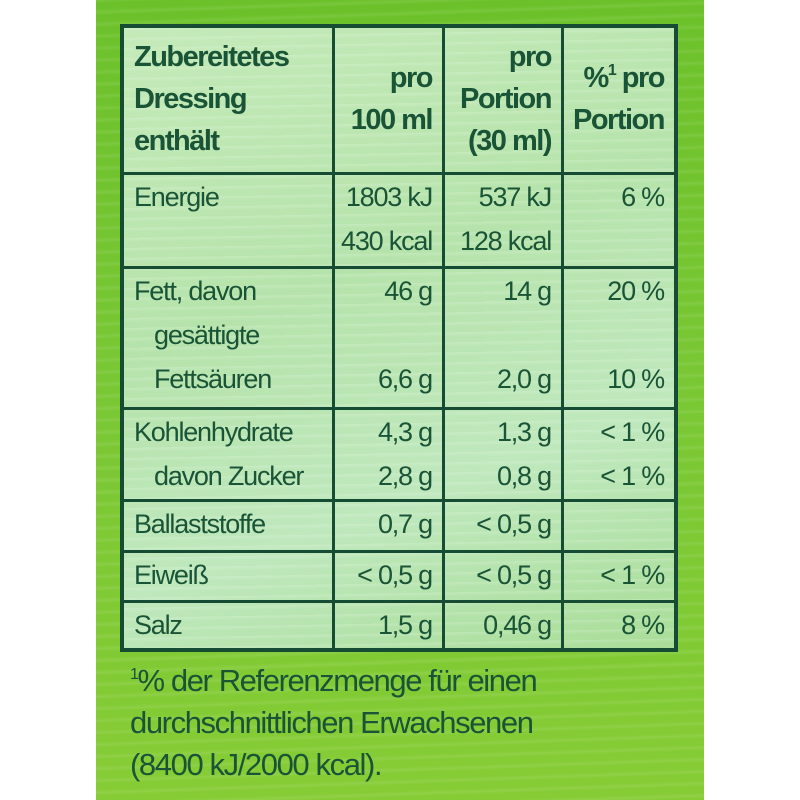  What do you see at coordinates (392, 120) in the screenshot?
I see `header-line: 100 ml` at bounding box center [392, 120].